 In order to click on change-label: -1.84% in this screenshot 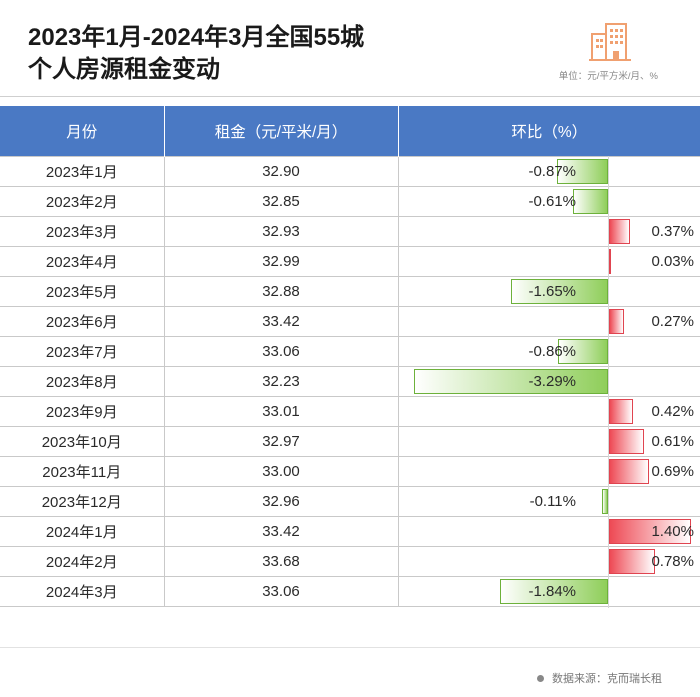, I will do `click(552, 591)`.